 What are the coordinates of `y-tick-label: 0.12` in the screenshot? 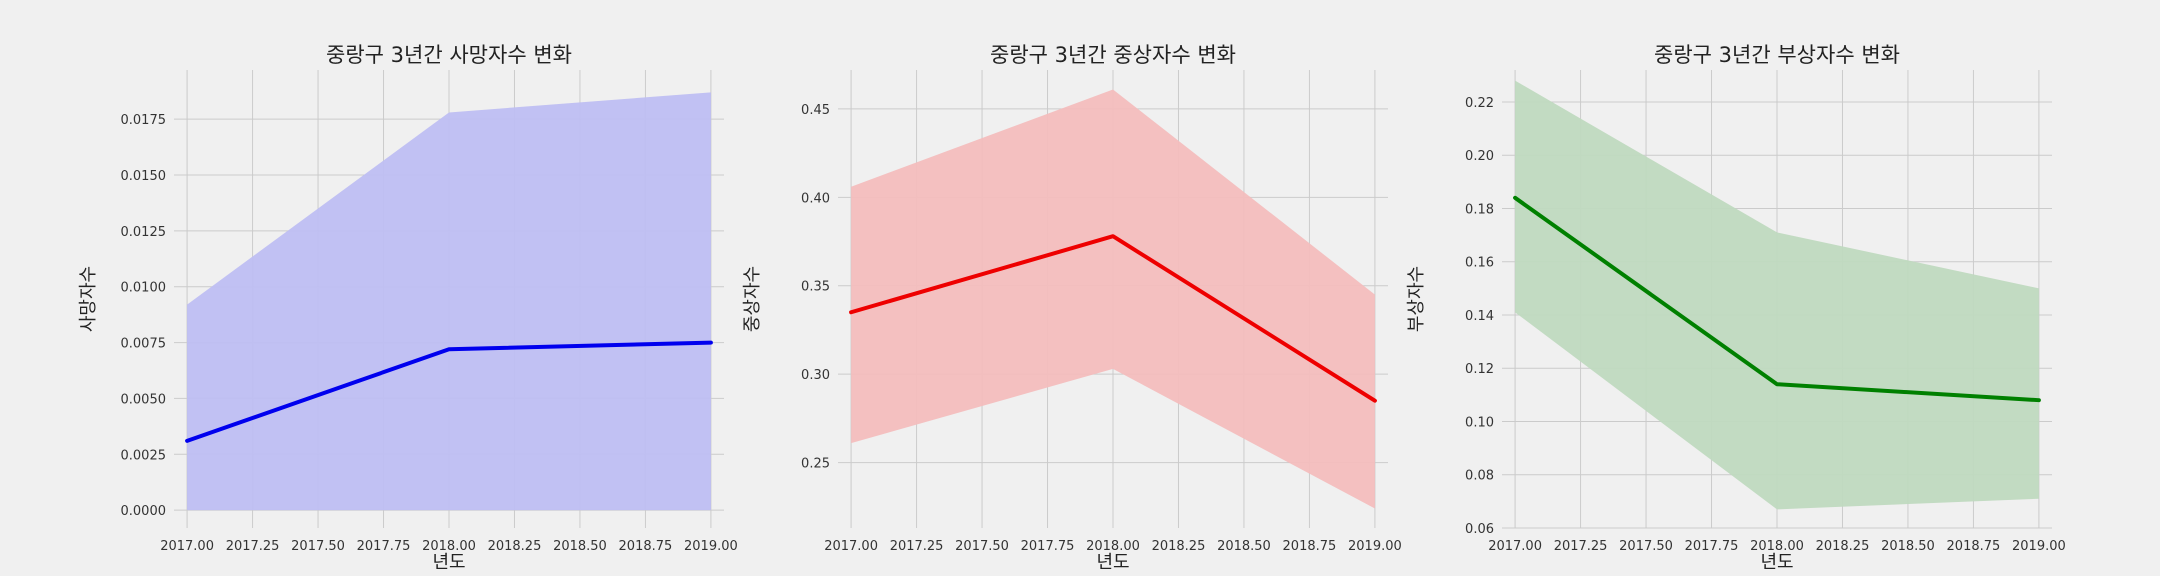 It's located at (1479, 369).